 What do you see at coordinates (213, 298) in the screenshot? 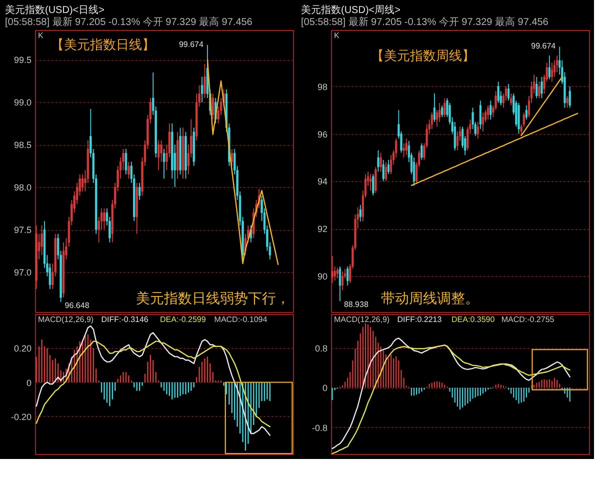
I see `annotation: 美元指数日线弱势下行，` at bounding box center [213, 298].